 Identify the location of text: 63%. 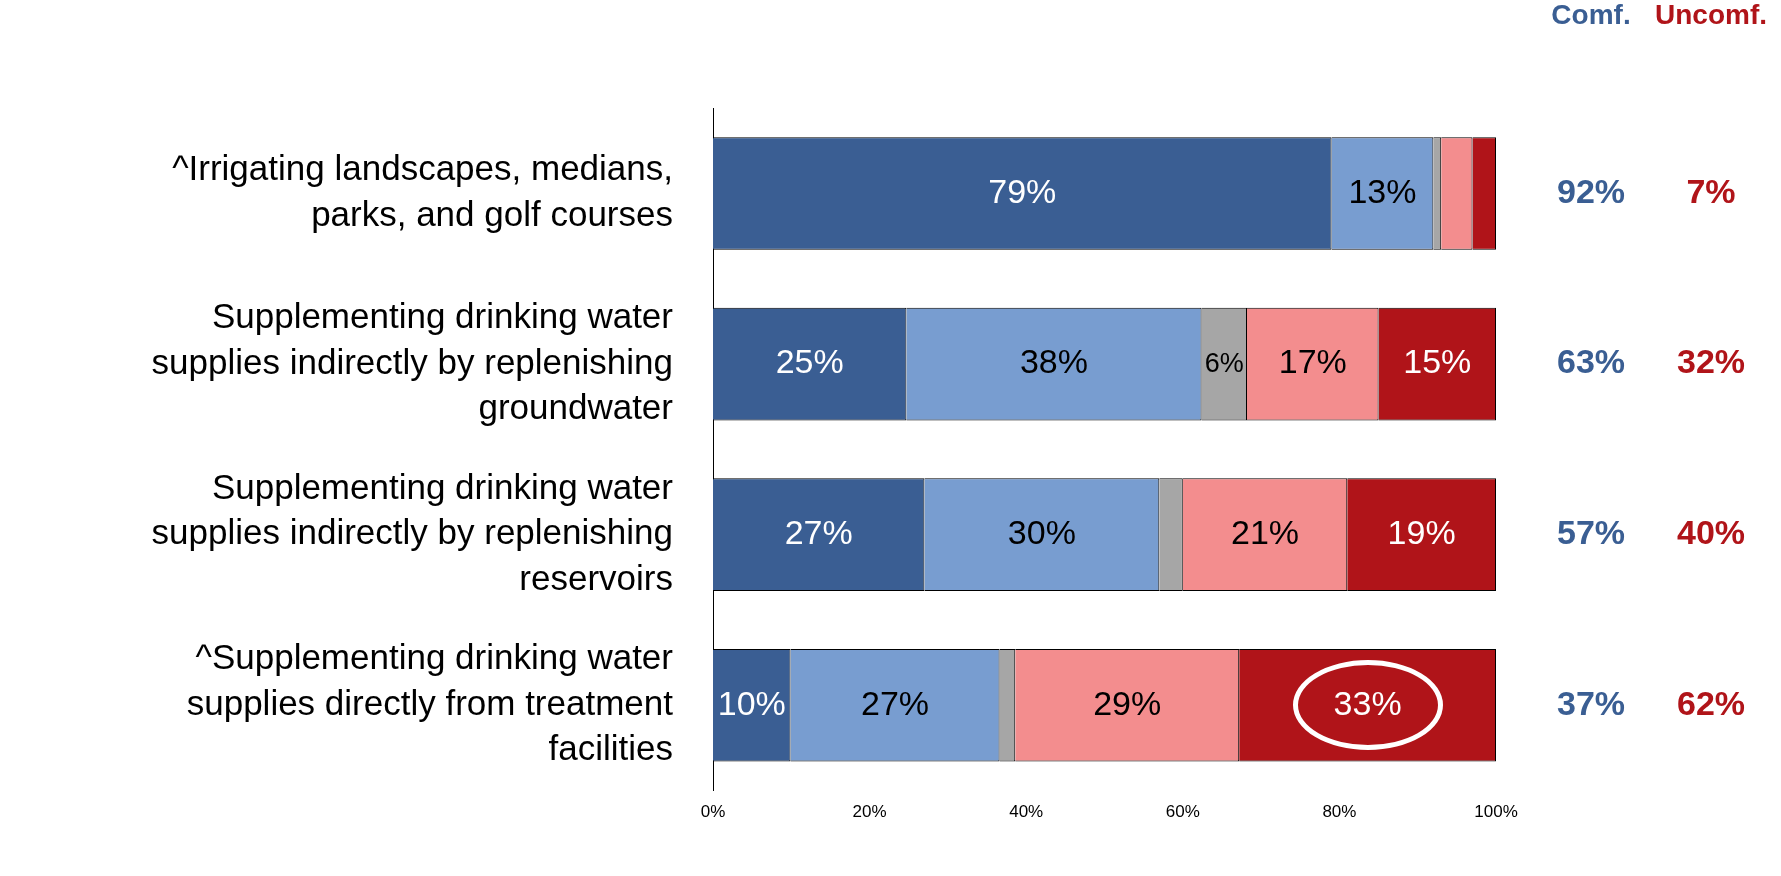
(1591, 361).